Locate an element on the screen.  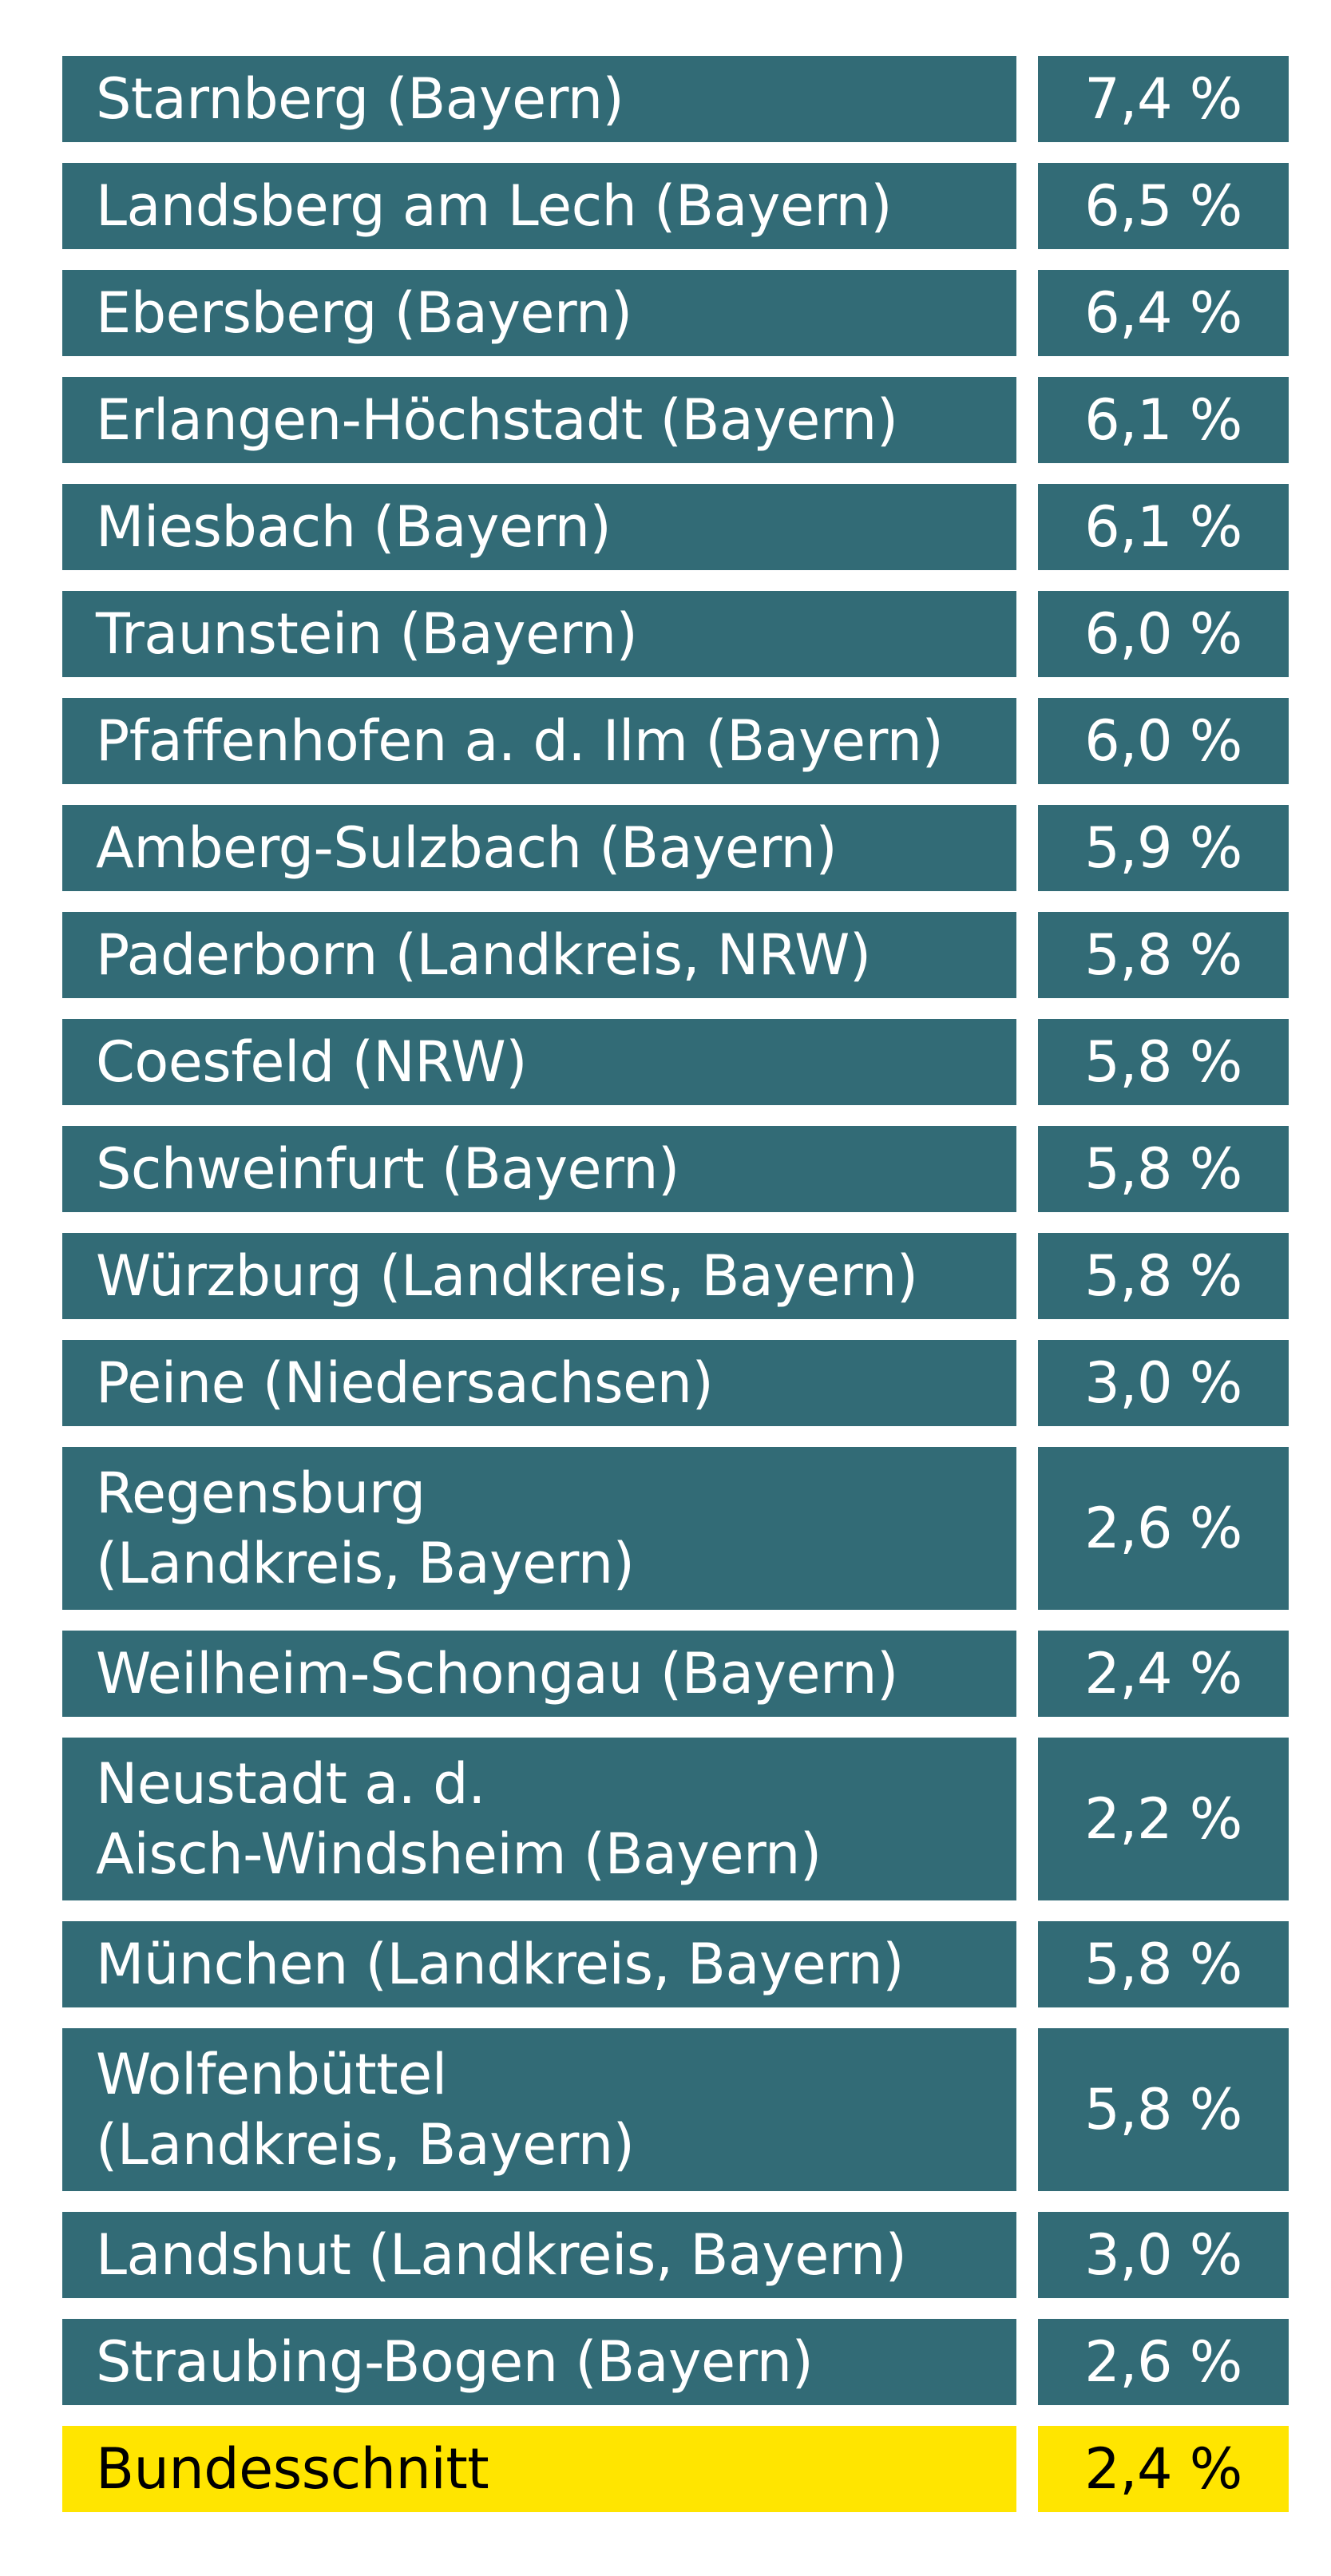
row-value: 6,4 % is located at coordinates (1163, 313).